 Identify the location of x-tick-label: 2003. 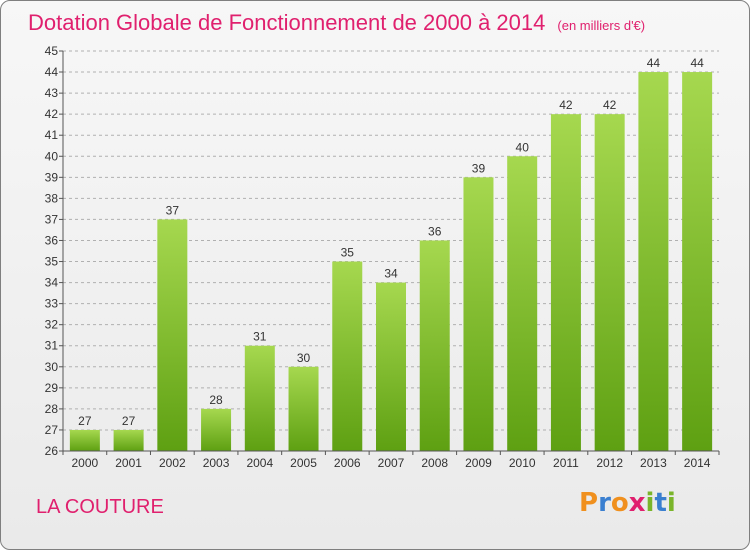
(216, 463).